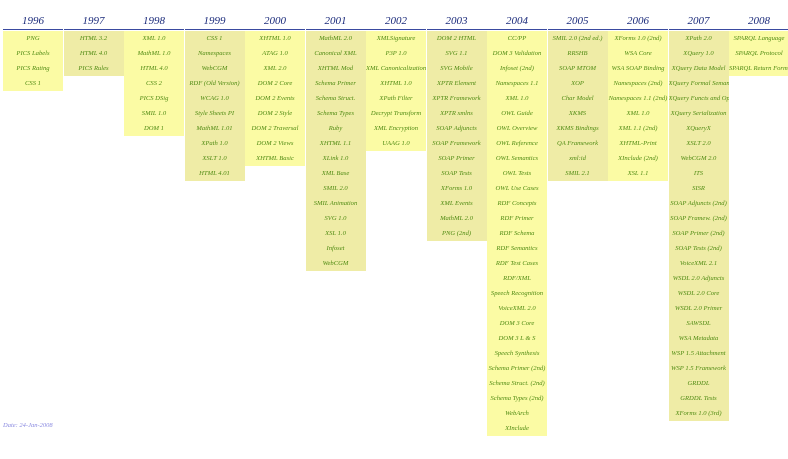 Image resolution: width=788 pixels, height=459 pixels. I want to click on spec-item: WSA SOAP Binding, so click(638, 68).